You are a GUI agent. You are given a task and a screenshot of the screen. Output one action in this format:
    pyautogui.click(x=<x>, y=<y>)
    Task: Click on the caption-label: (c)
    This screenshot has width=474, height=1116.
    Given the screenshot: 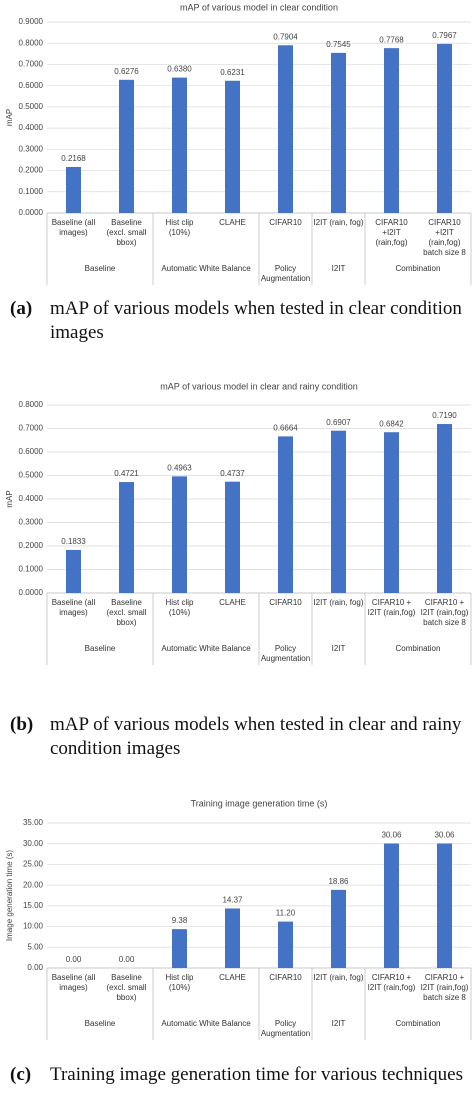 What is the action you would take?
    pyautogui.click(x=21, y=1074)
    